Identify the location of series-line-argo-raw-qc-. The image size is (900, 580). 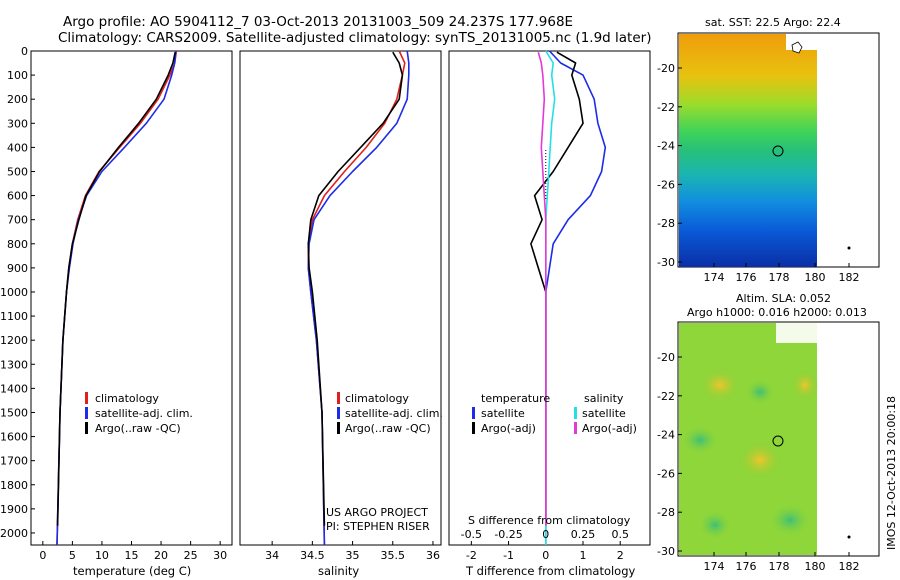
(116, 289).